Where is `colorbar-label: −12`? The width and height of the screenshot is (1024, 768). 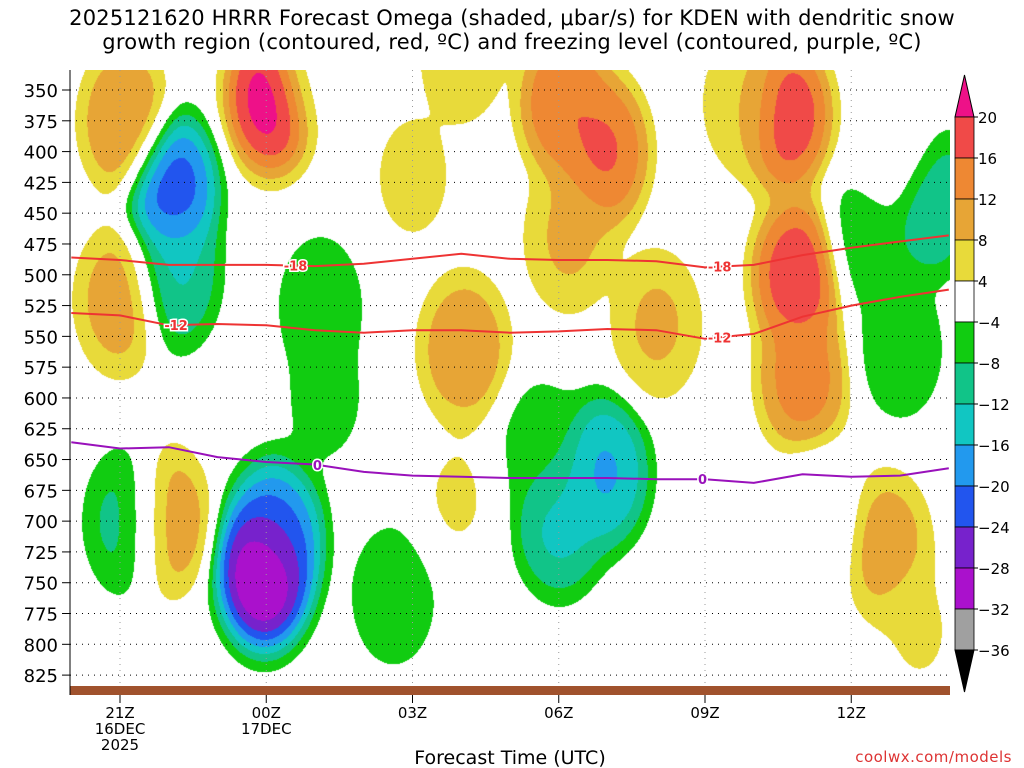 colorbar-label: −12 is located at coordinates (994, 405).